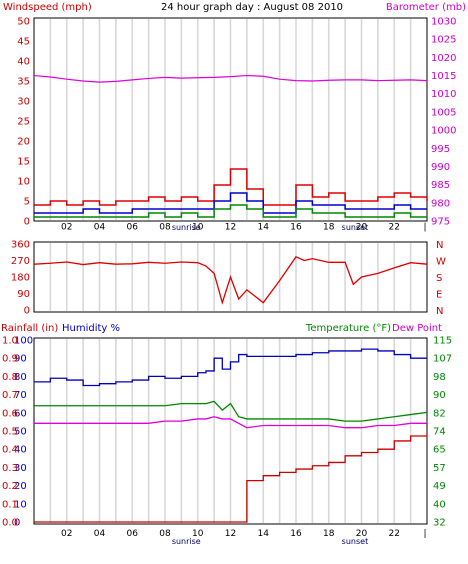 This screenshot has height=564, width=468. Describe the element at coordinates (439, 413) in the screenshot. I see `chart3-y-temp-tick: 82` at that location.